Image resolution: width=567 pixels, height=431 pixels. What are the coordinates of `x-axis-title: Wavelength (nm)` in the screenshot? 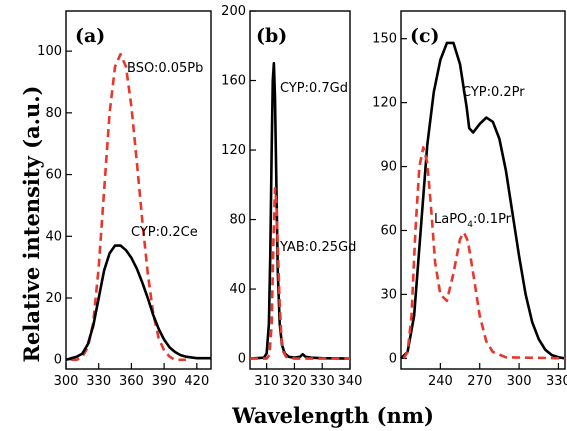 It's located at (332, 415).